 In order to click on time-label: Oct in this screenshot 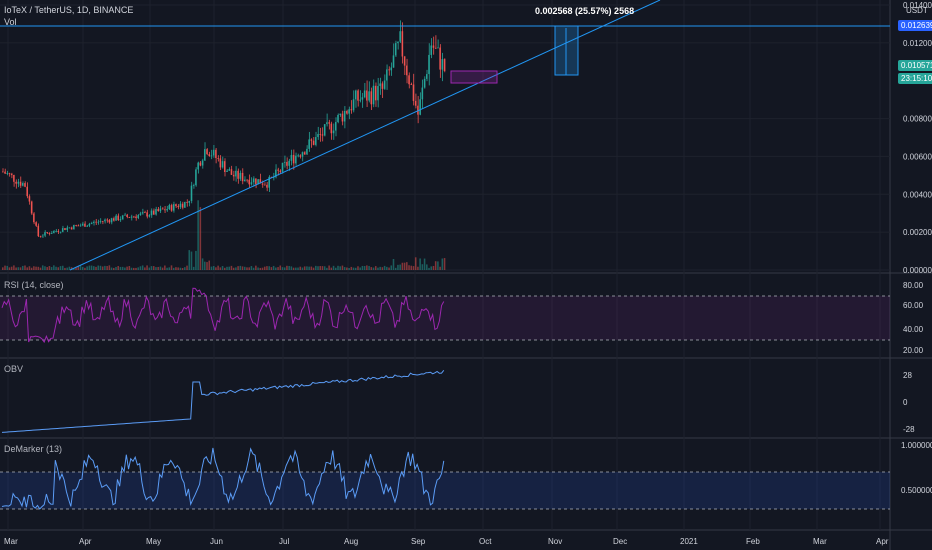, I will do `click(485, 541)`.